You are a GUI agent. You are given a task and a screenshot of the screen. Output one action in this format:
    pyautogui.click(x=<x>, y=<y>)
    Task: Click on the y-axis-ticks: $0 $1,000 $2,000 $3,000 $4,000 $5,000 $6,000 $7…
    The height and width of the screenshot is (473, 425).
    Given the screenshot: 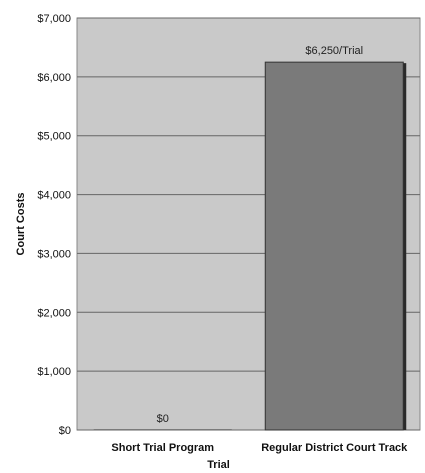 What is the action you would take?
    pyautogui.click(x=54, y=225)
    